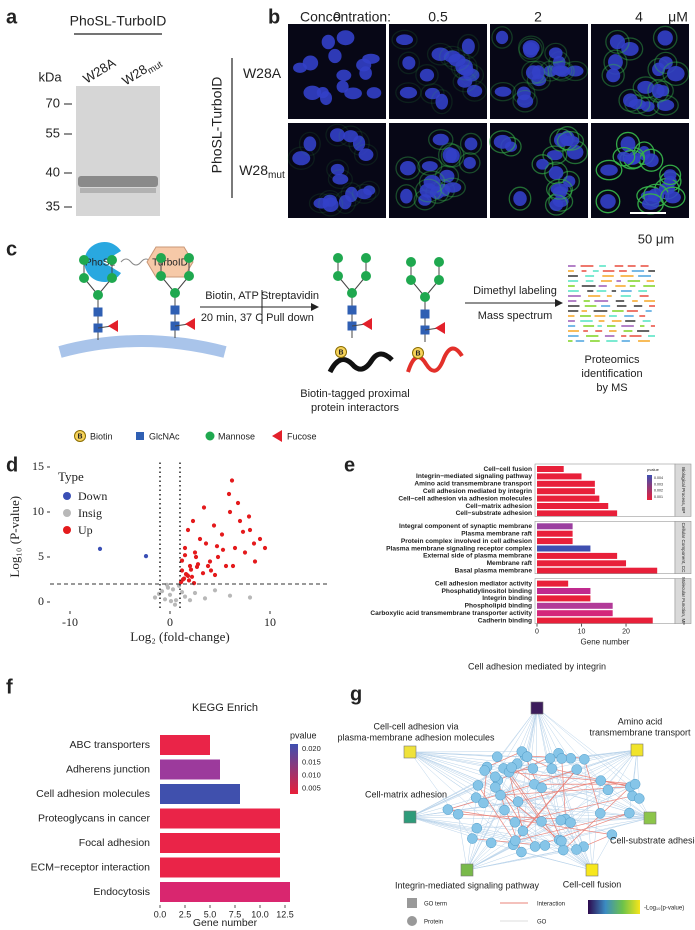 The height and width of the screenshot is (930, 695). Describe the element at coordinates (337, 17) in the screenshot. I see `concentration-value: 0` at that location.